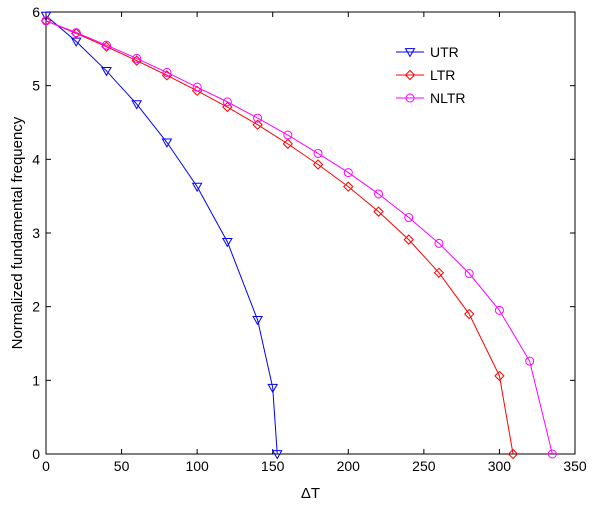  What do you see at coordinates (36, 454) in the screenshot?
I see `y-tick-label: 0` at bounding box center [36, 454].